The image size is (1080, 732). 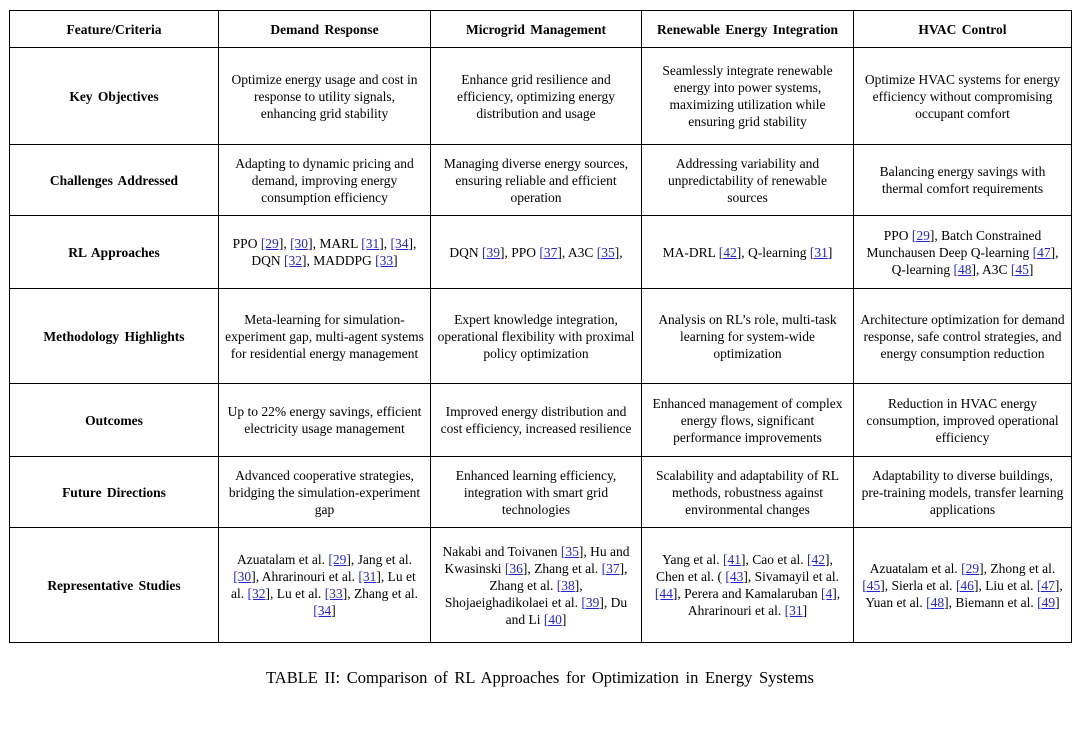 I want to click on row-header: Future Directions, so click(x=114, y=492).